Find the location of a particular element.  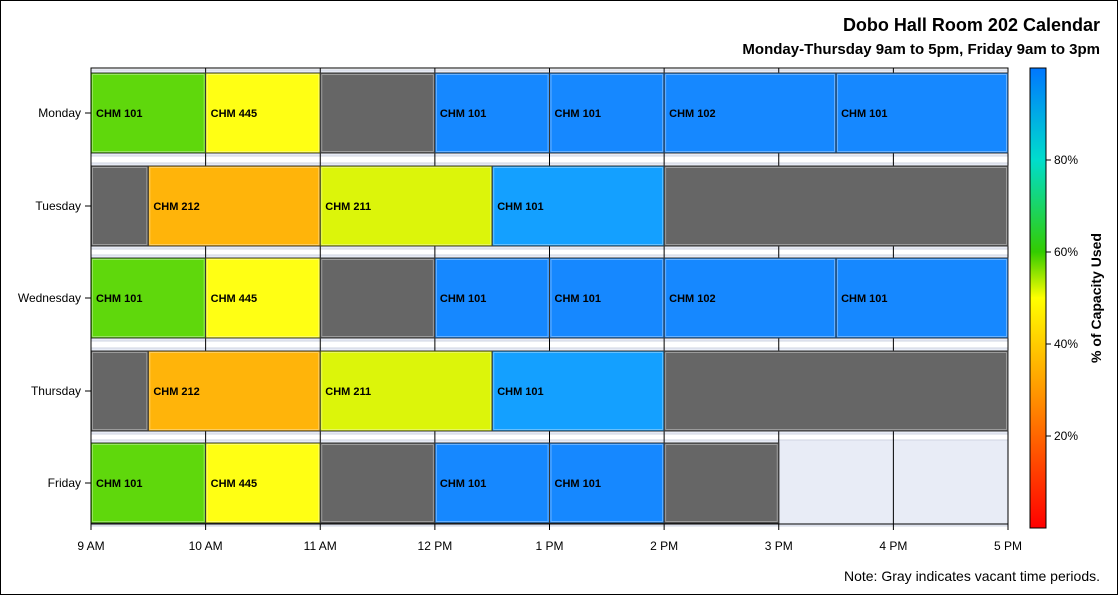

x-tick-label: 4 PM is located at coordinates (893, 546).